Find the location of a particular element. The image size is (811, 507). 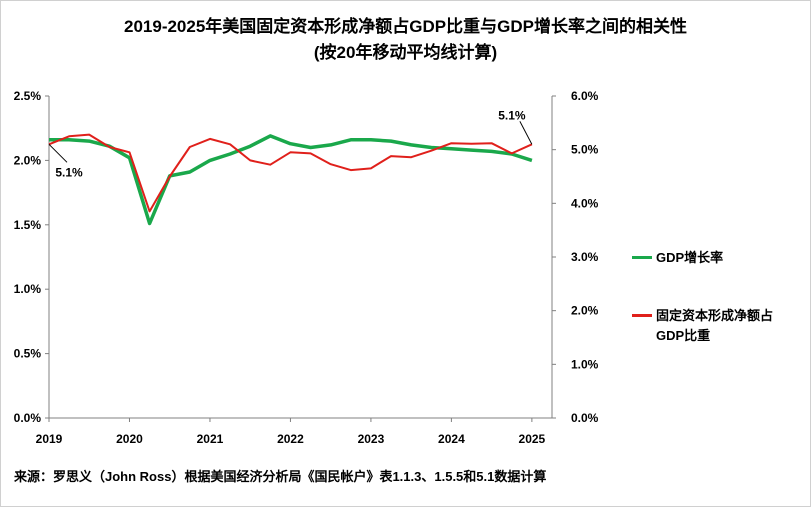

legend-label-gdp-growth: GDP增长率 is located at coordinates (690, 257).